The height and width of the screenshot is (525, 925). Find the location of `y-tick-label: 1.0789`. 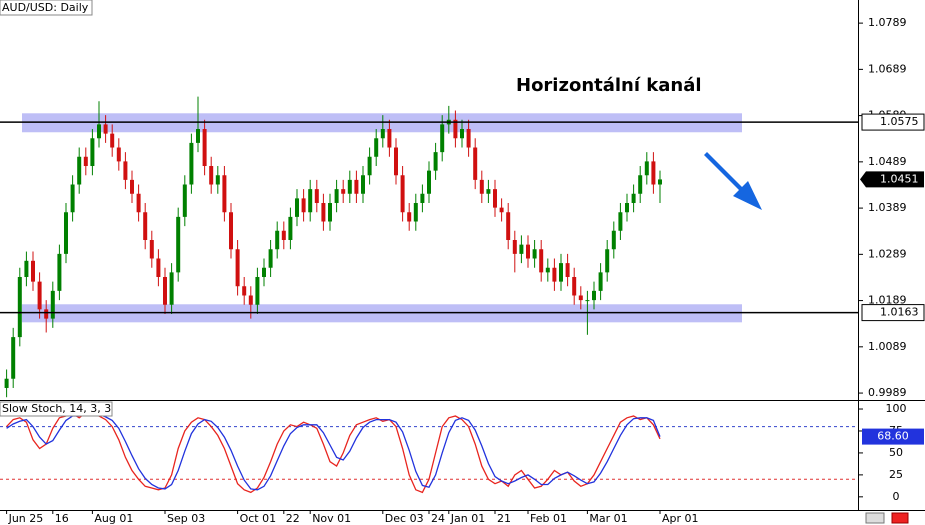

y-tick-label: 1.0789 is located at coordinates (887, 22).